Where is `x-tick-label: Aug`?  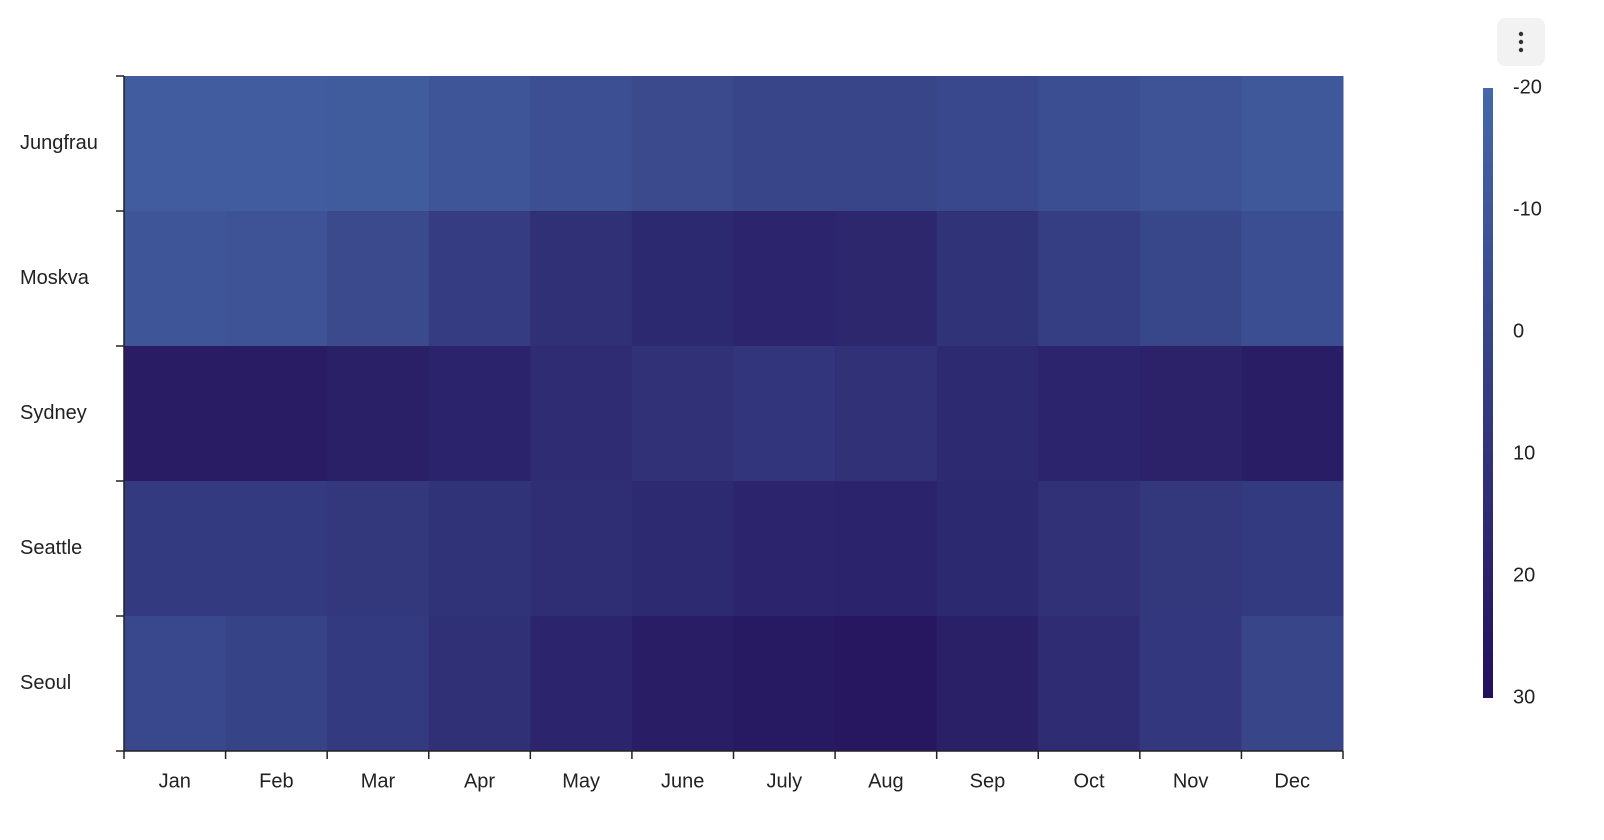
x-tick-label: Aug is located at coordinates (886, 781).